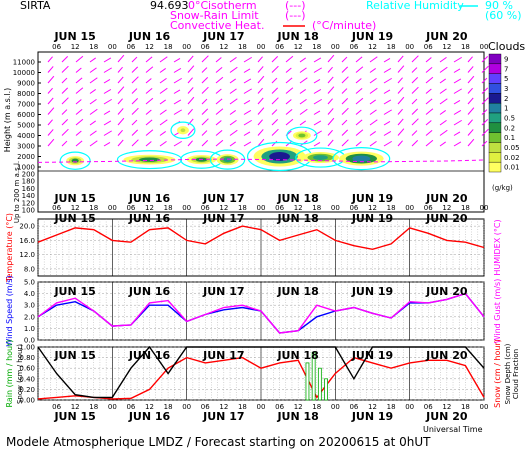  I want to click on height-tick: 7000, so click(26, 105).